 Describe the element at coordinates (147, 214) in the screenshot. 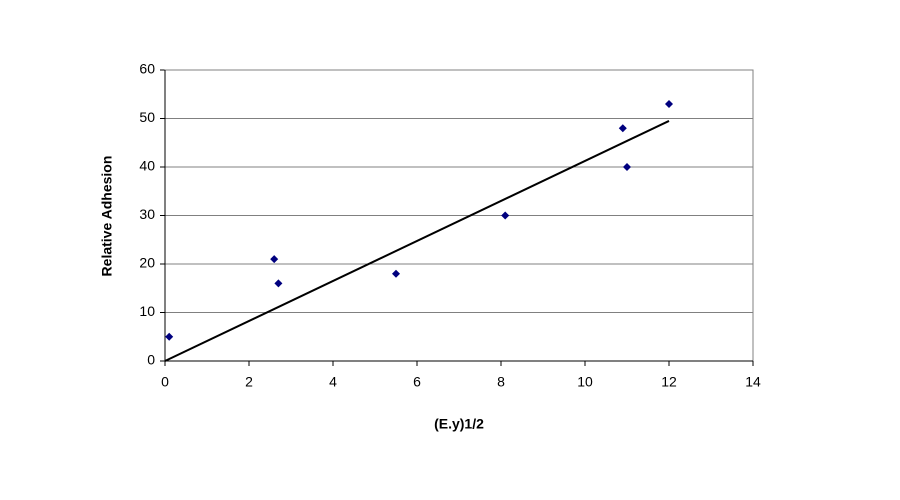

I see `y-tick-label: 30` at that location.